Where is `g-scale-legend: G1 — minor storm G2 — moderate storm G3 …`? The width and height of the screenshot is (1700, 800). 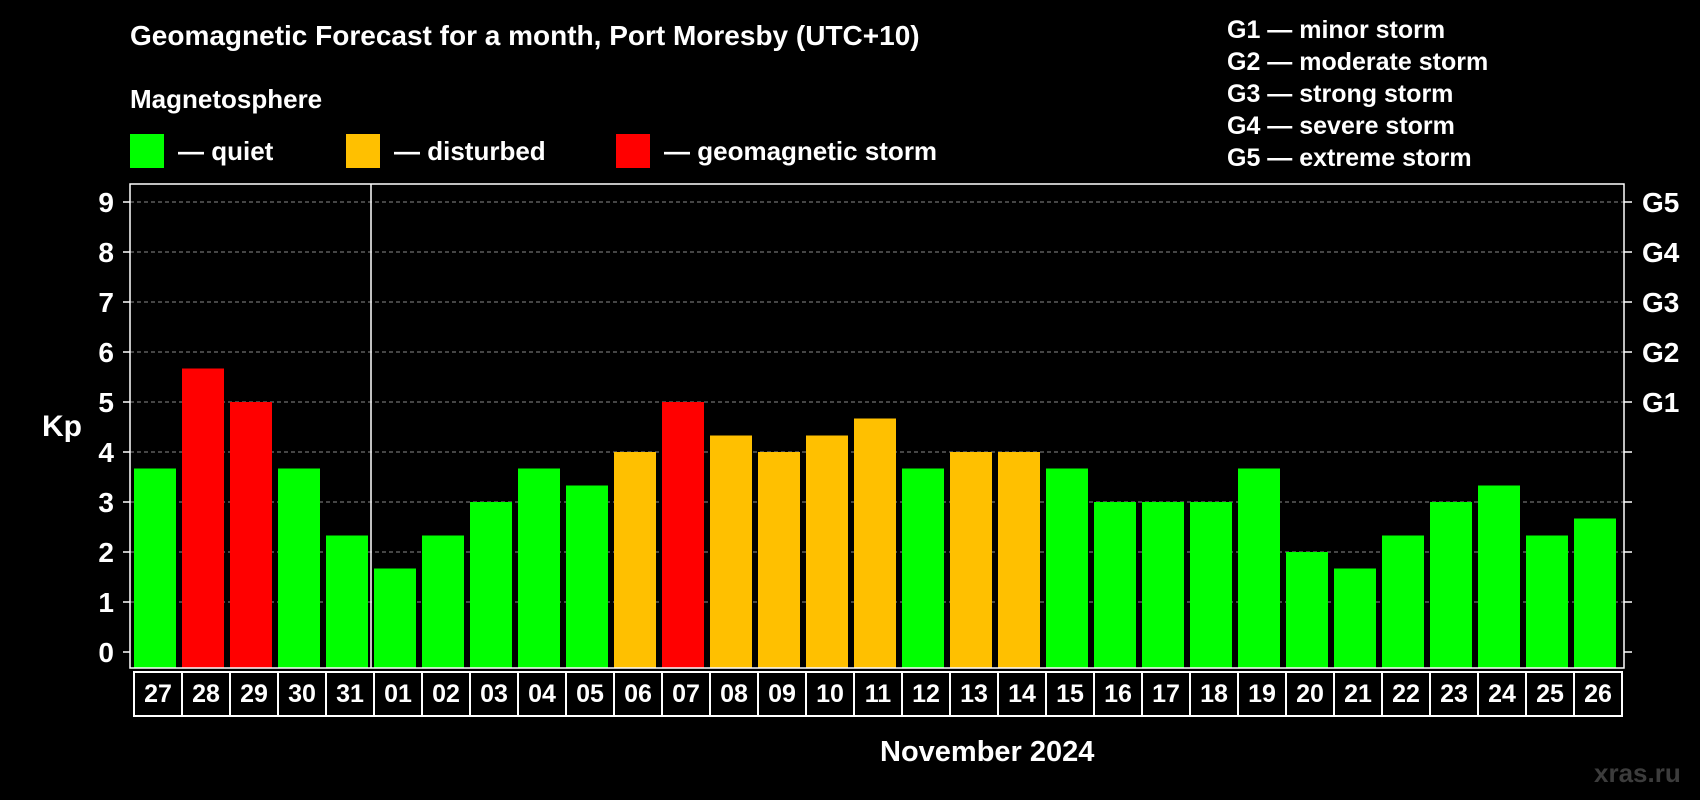 g-scale-legend: G1 — minor storm G2 — moderate storm G3 … is located at coordinates (1357, 94).